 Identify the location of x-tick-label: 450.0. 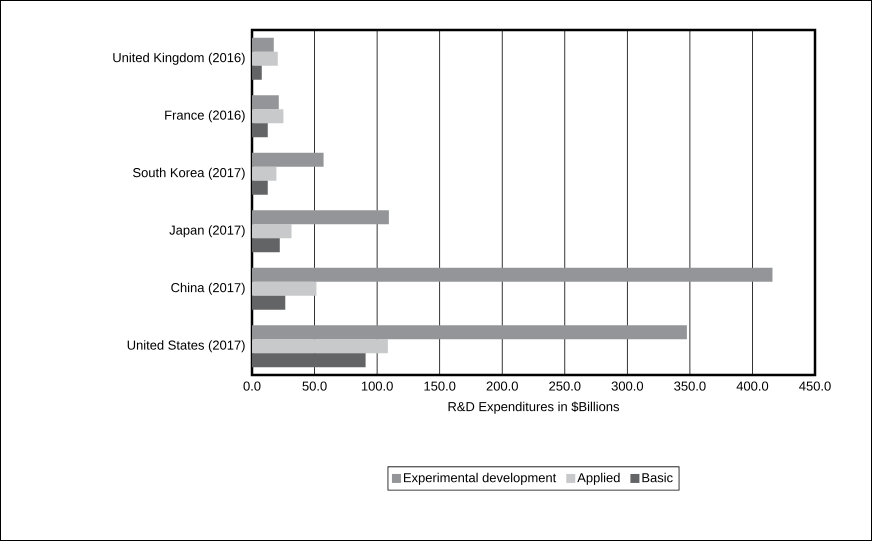
(815, 386).